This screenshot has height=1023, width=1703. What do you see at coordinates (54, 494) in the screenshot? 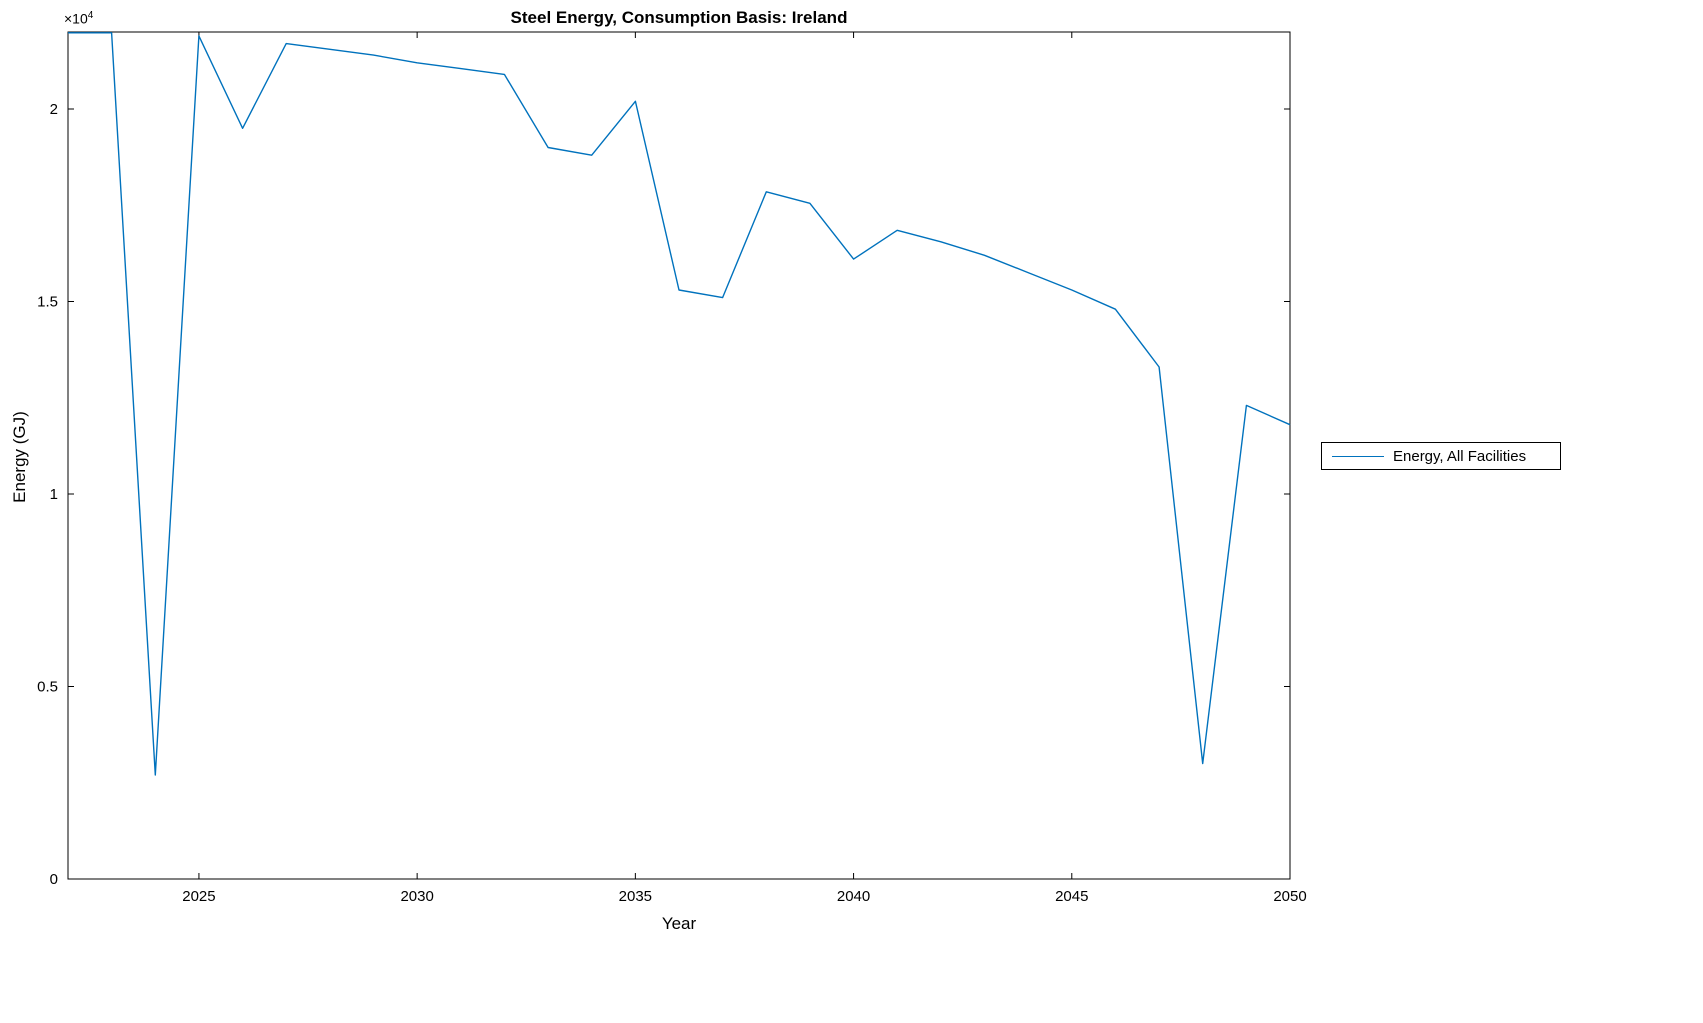
I see `y-tick-label: 1` at bounding box center [54, 494].